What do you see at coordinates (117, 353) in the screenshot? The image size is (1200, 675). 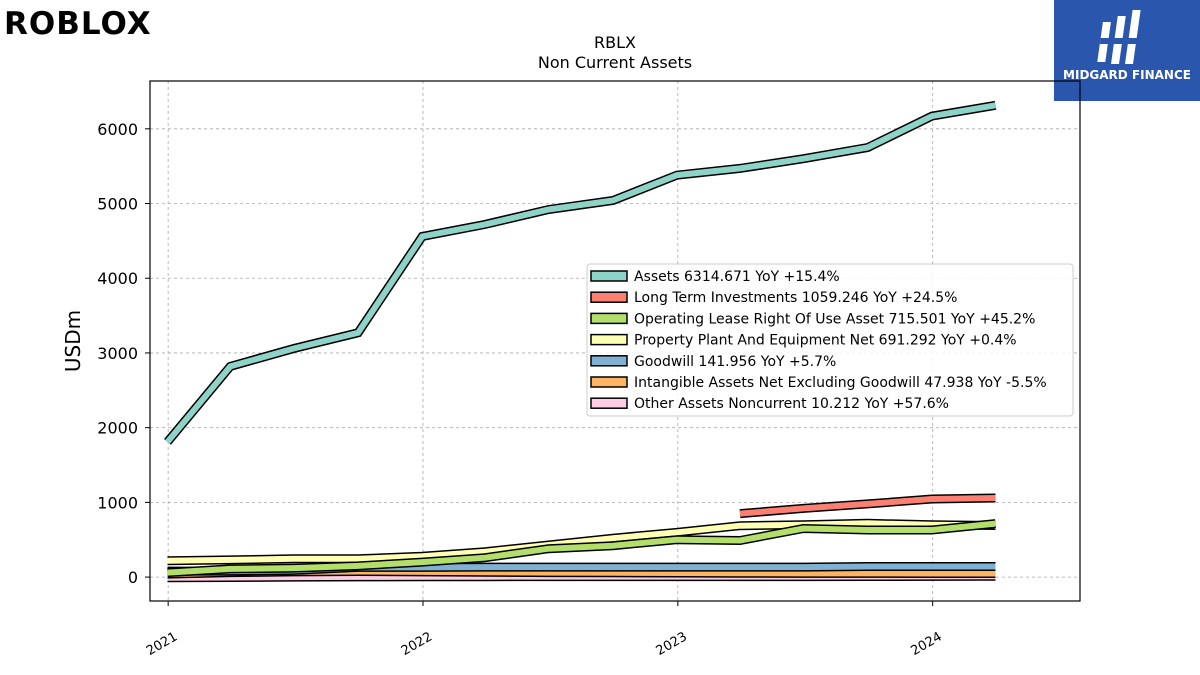 I see `y-tick-label: 3000` at bounding box center [117, 353].